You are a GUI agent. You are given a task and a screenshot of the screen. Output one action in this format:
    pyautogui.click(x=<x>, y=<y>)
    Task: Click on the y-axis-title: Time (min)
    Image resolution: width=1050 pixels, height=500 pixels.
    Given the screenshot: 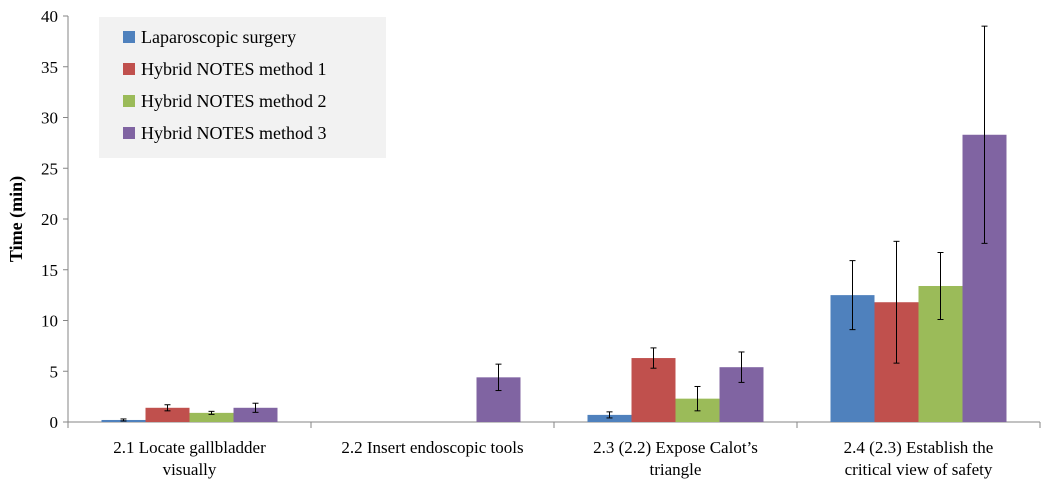 What is the action you would take?
    pyautogui.click(x=16, y=219)
    